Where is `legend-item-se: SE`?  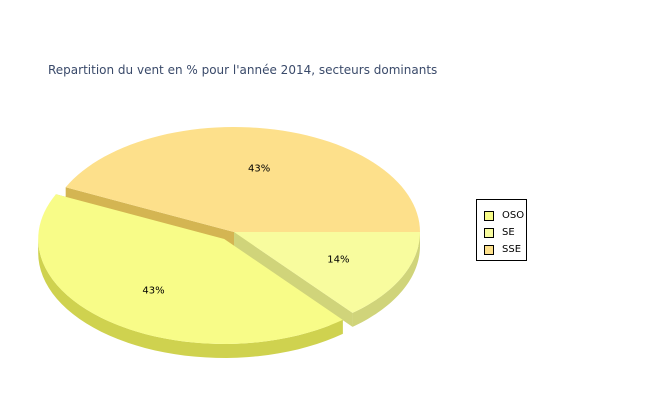
legend-item-se: SE is located at coordinates (505, 232).